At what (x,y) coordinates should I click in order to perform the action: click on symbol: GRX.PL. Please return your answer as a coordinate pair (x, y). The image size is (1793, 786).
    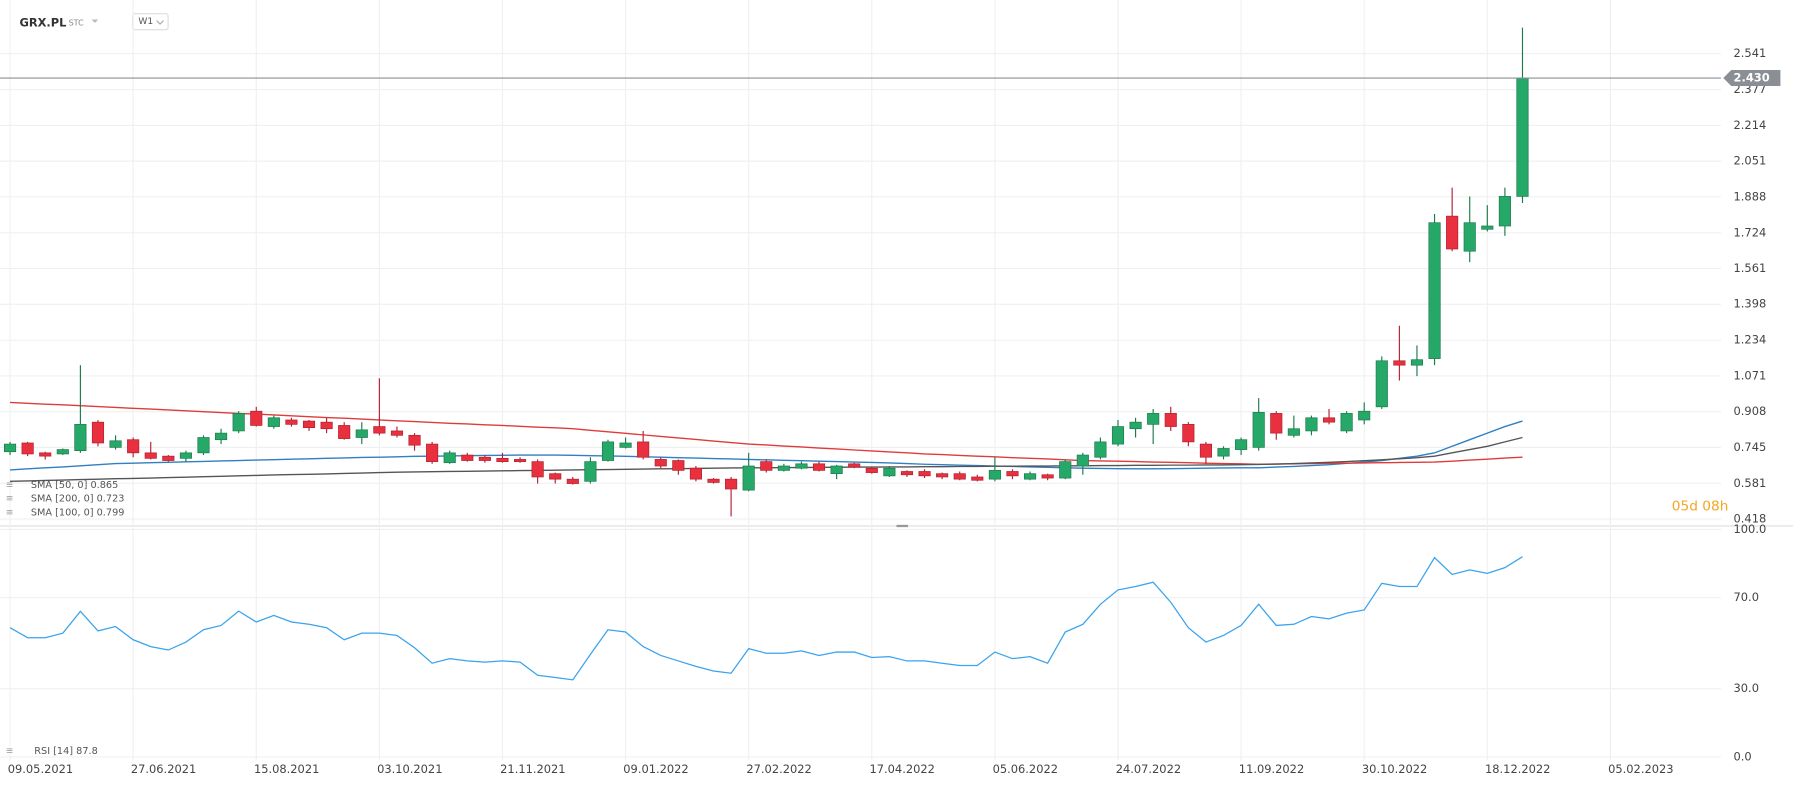
    Looking at the image, I should click on (42, 22).